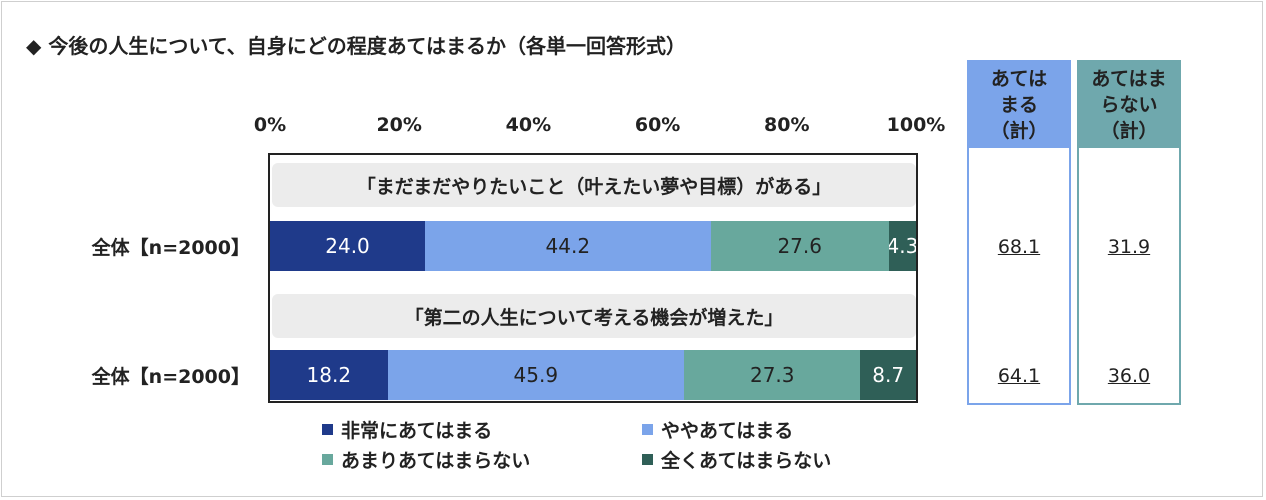 The height and width of the screenshot is (500, 1266). What do you see at coordinates (348, 246) in the screenshot?
I see `bar-segment-very-applies: 24.0` at bounding box center [348, 246].